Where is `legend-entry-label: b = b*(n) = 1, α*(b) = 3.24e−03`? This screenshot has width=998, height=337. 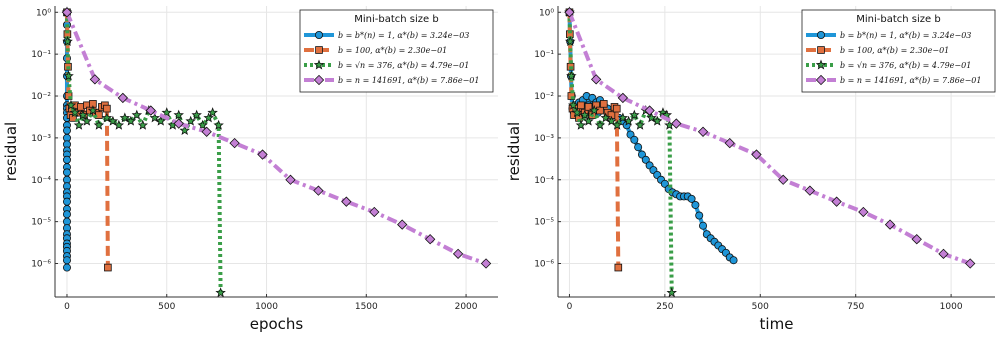 legend-entry-label: b = b*(n) = 1, α*(b) = 3.24e−03 is located at coordinates (905, 35).